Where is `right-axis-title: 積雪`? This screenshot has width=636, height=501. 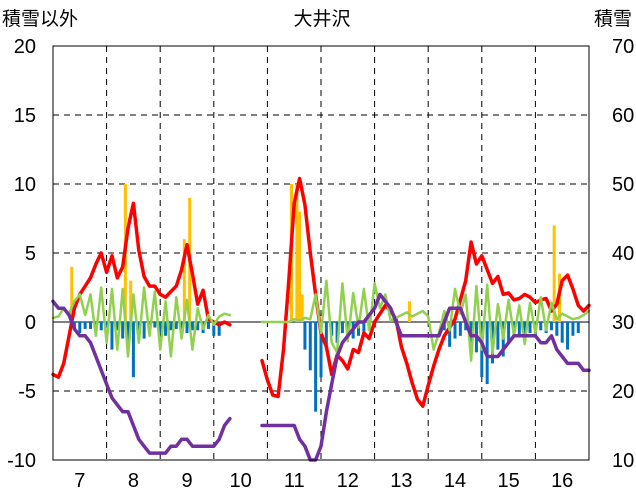
right-axis-title: 積雪 is located at coordinates (612, 19).